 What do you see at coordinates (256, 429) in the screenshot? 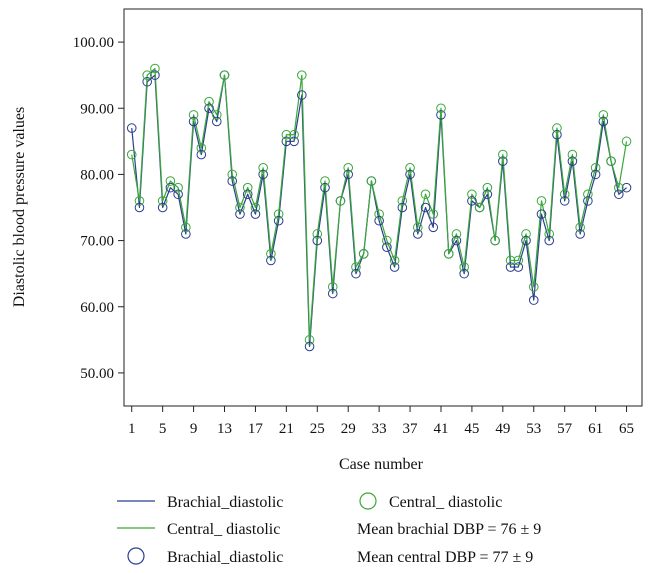
I see `x-tick-label: 17` at bounding box center [256, 429].